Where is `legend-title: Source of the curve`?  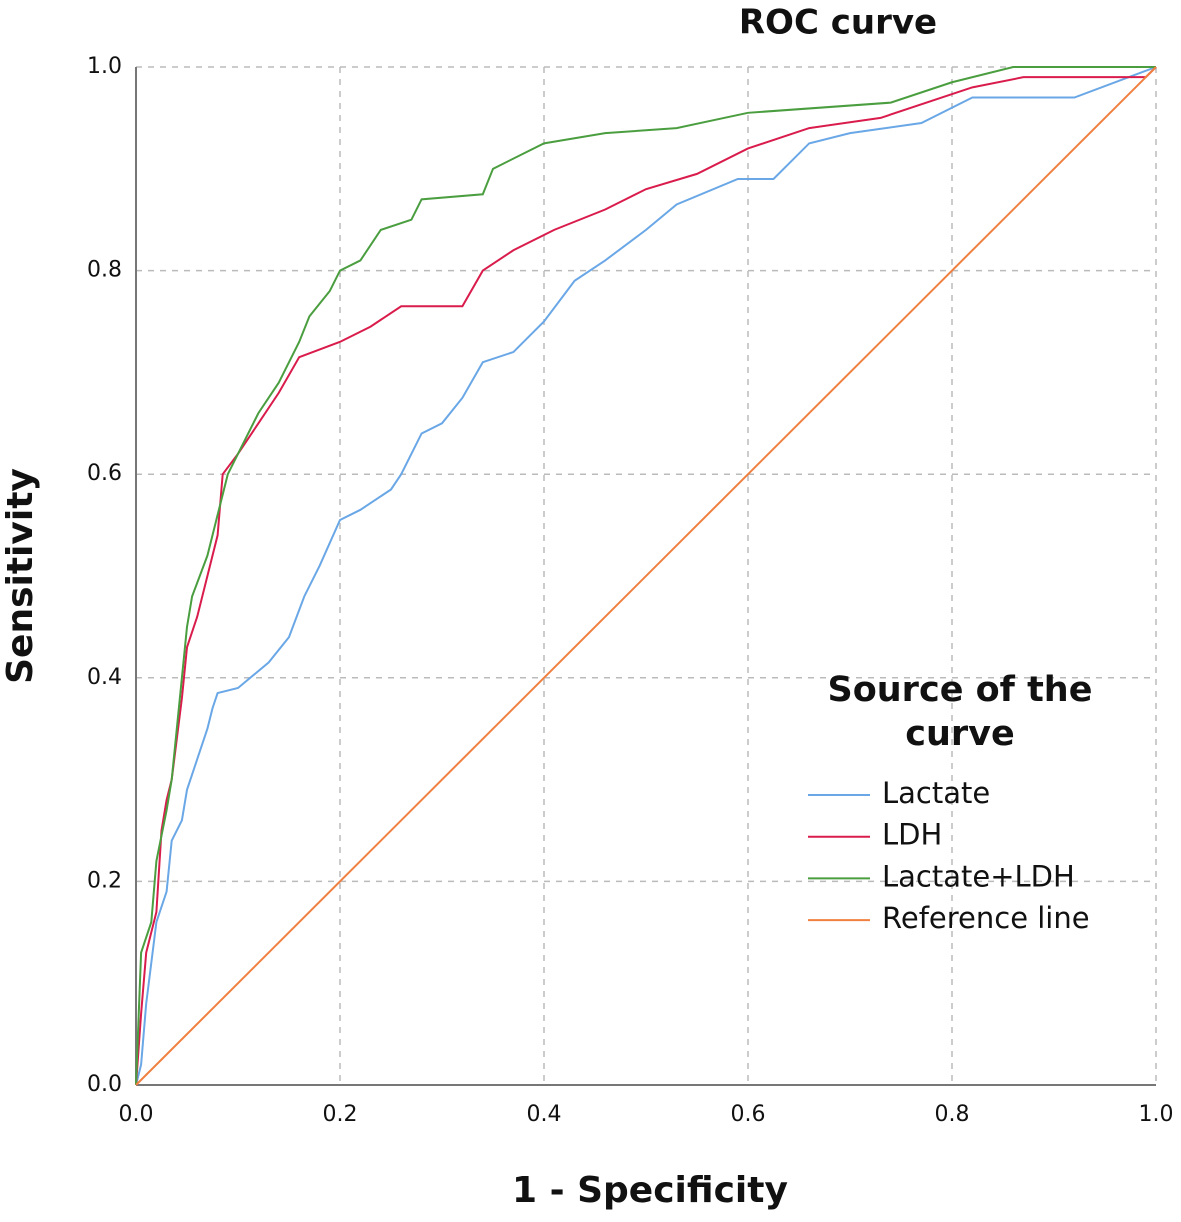
legend-title: Source of the curve is located at coordinates (960, 712).